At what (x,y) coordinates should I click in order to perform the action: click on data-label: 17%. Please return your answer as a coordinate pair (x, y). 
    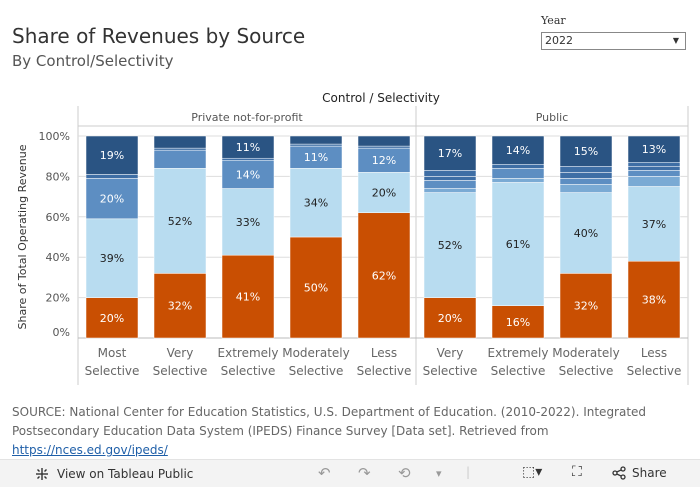
    Looking at the image, I should click on (450, 153).